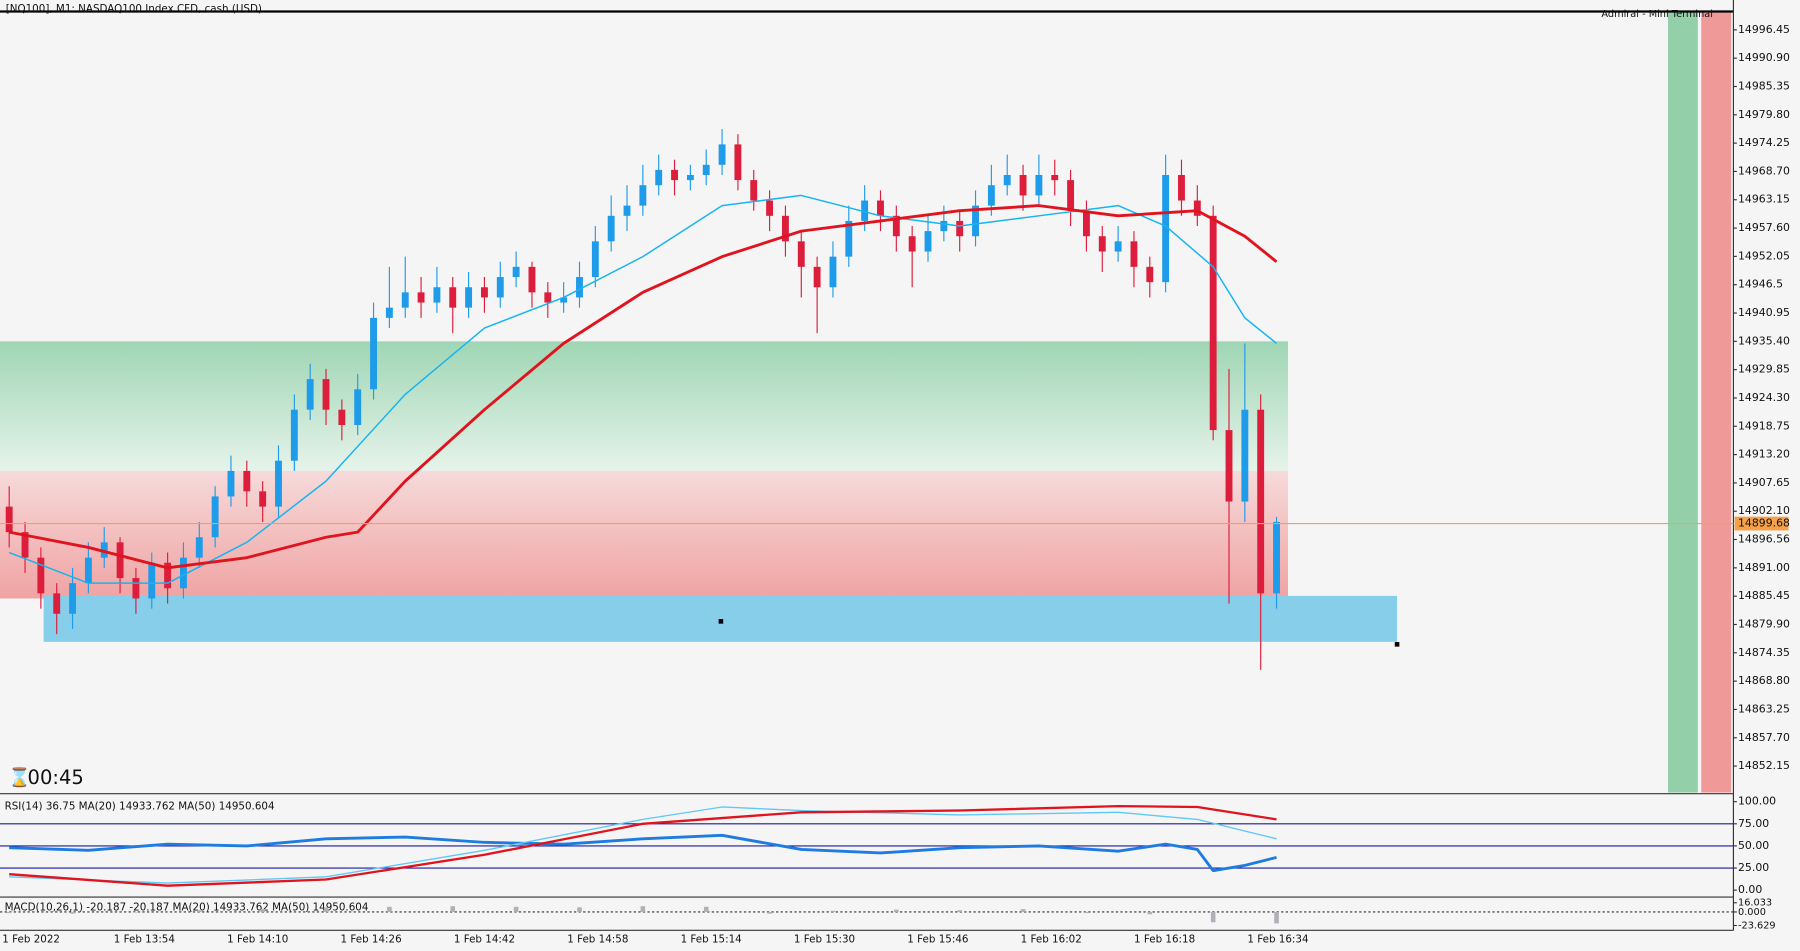  I want to click on zone-blue, so click(720, 618).